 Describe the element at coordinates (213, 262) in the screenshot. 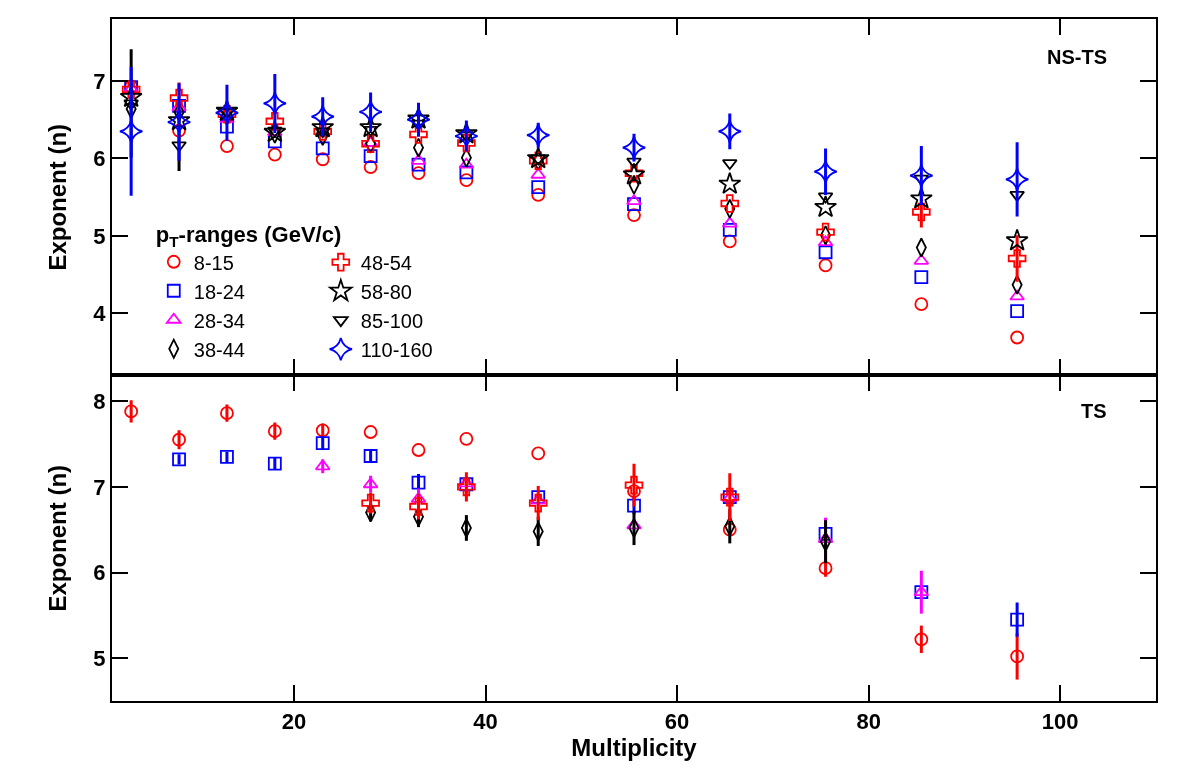

I see `legend-label: 8-15` at that location.